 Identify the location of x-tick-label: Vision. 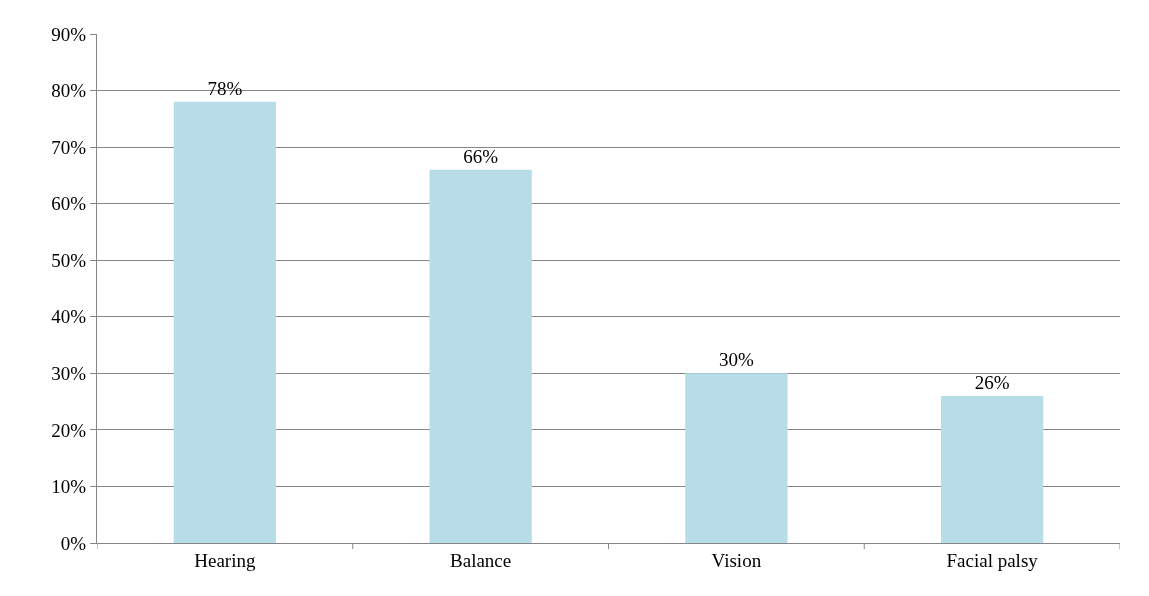
(736, 560).